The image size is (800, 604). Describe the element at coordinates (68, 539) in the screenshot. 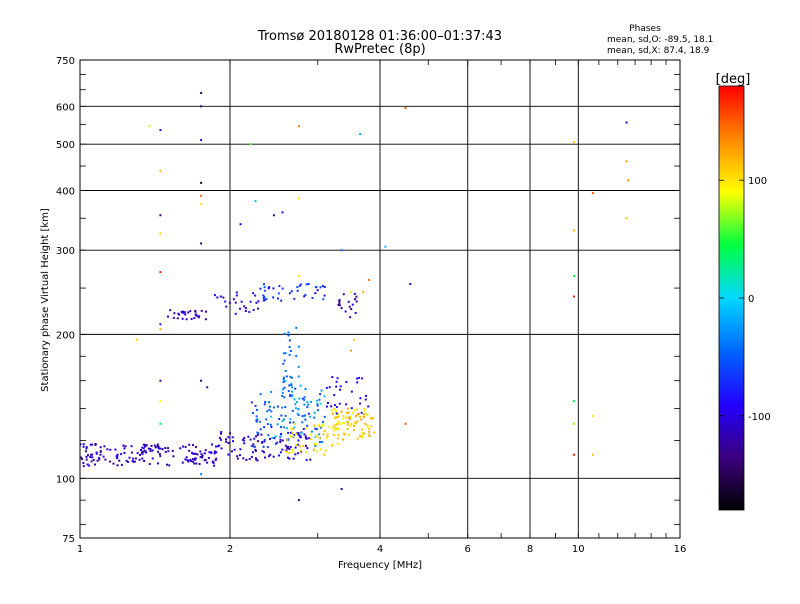

I see `y-tick-label: 75` at that location.